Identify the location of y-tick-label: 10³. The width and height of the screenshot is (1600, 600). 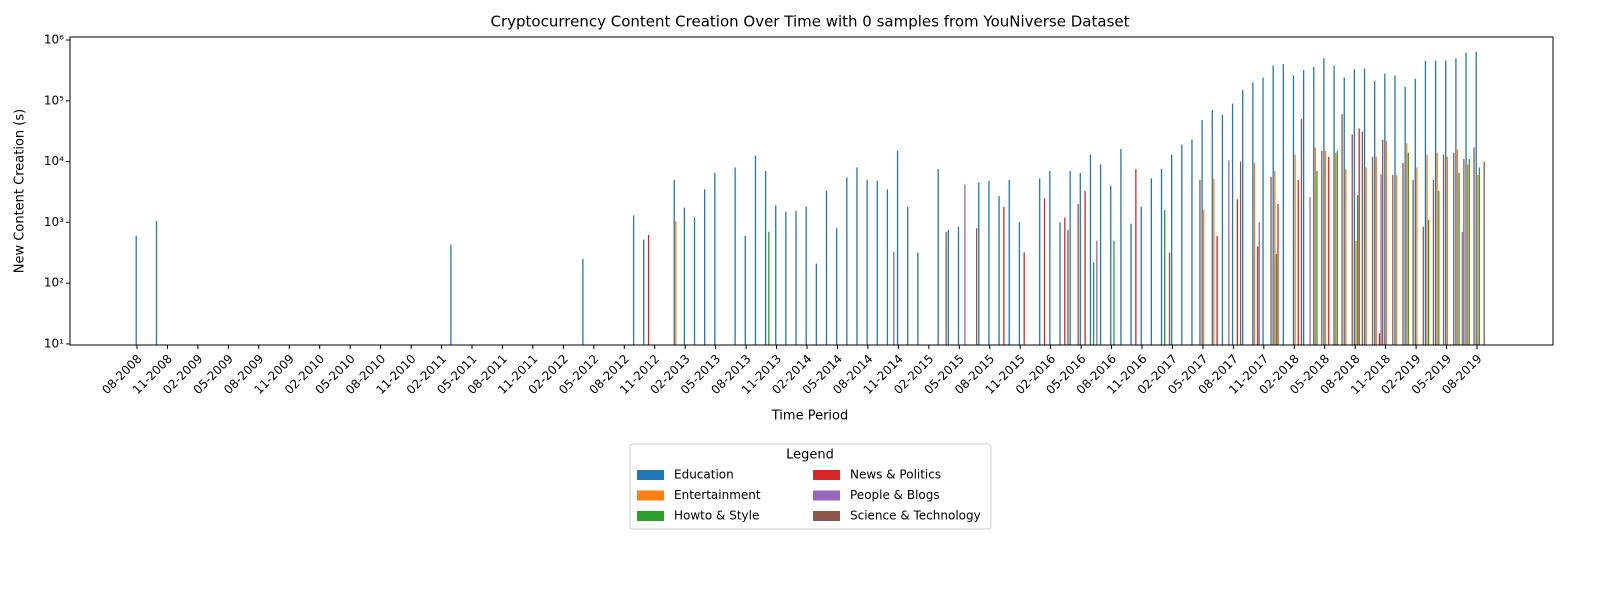
(54, 222).